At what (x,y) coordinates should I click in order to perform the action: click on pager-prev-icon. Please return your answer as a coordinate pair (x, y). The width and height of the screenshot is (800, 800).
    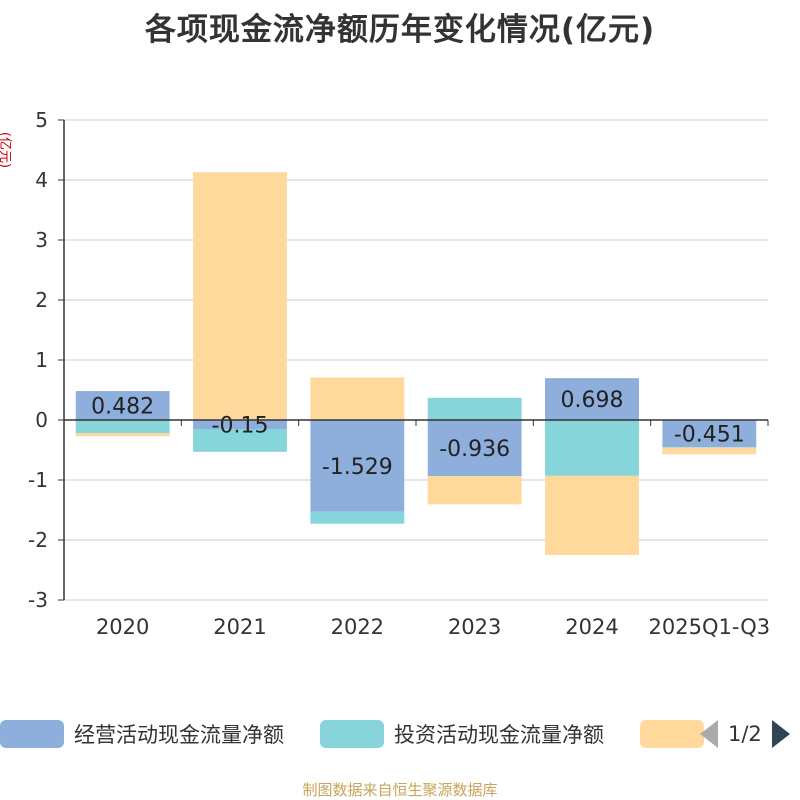
    Looking at the image, I should click on (709, 734).